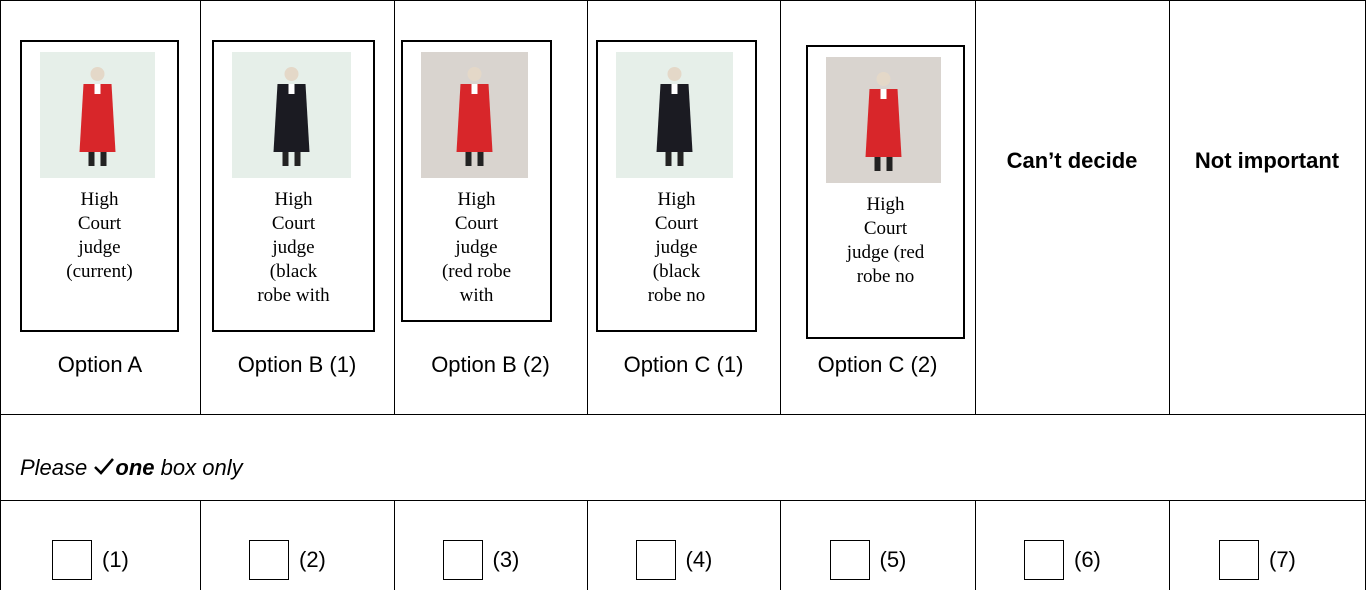 Image resolution: width=1371 pixels, height=590 pixels. What do you see at coordinates (699, 559) in the screenshot?
I see `option-number: (4)` at bounding box center [699, 559].